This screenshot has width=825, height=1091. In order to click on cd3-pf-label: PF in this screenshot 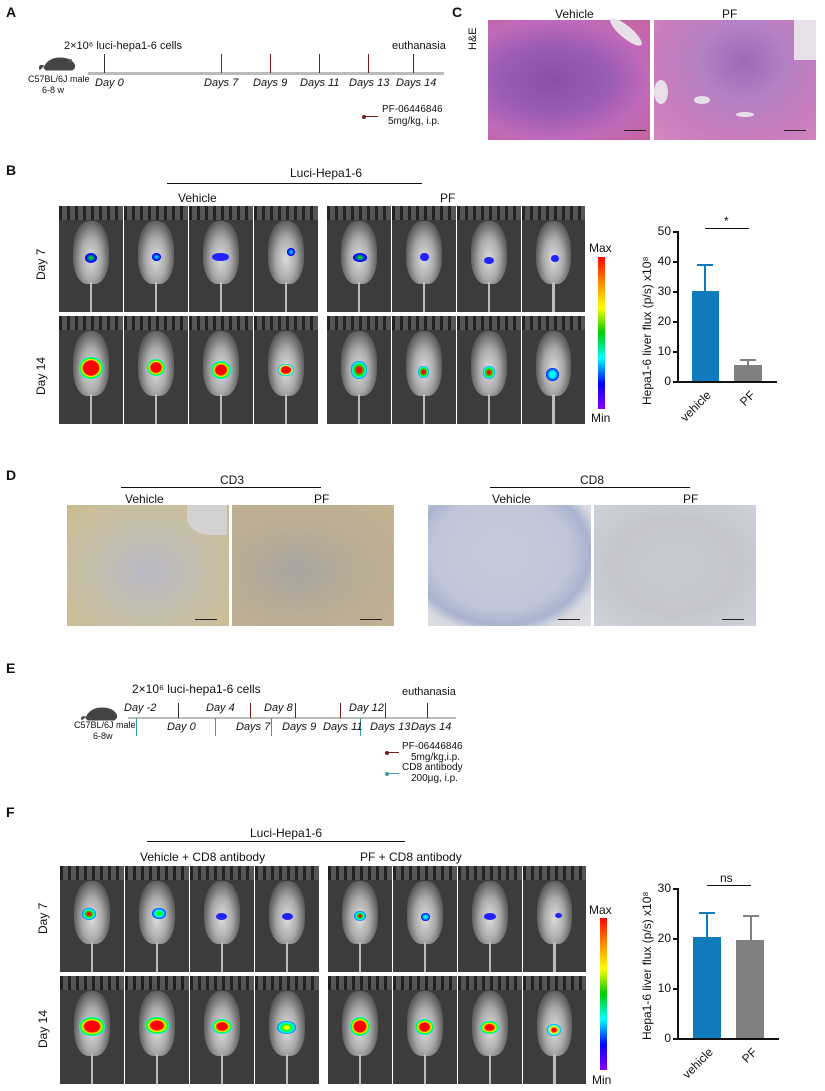, I will do `click(322, 499)`.